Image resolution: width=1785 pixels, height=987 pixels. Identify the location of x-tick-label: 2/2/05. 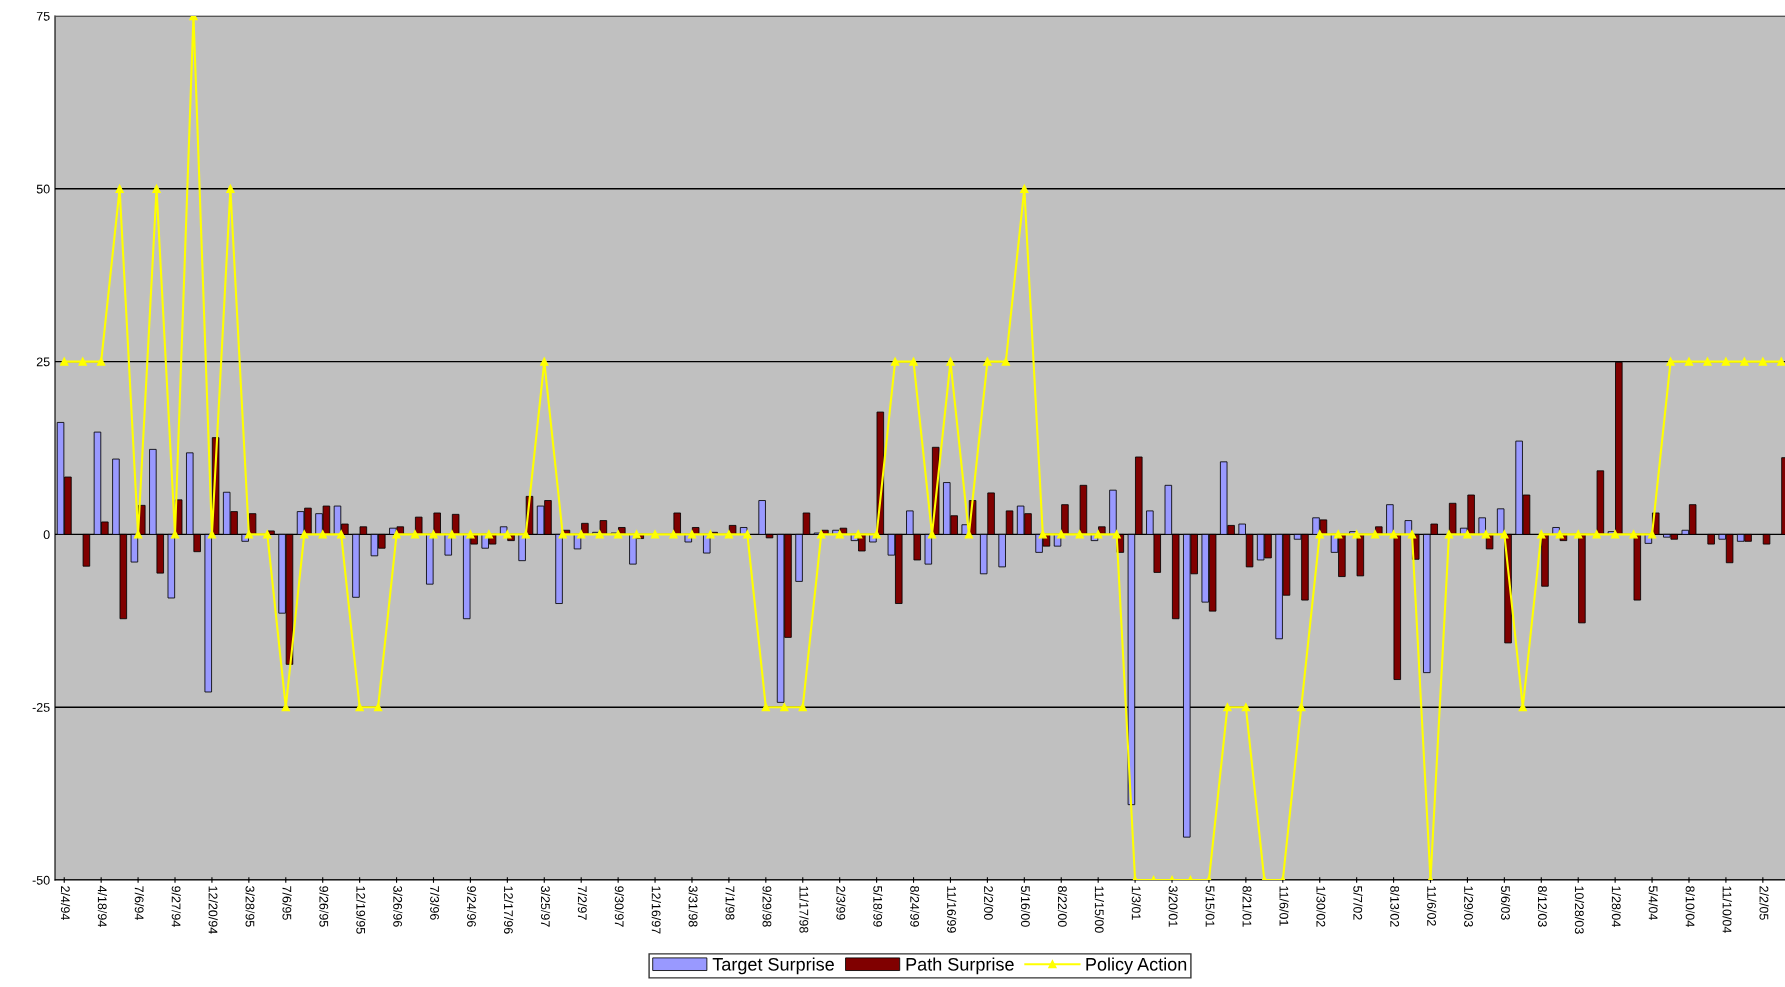
(1764, 903).